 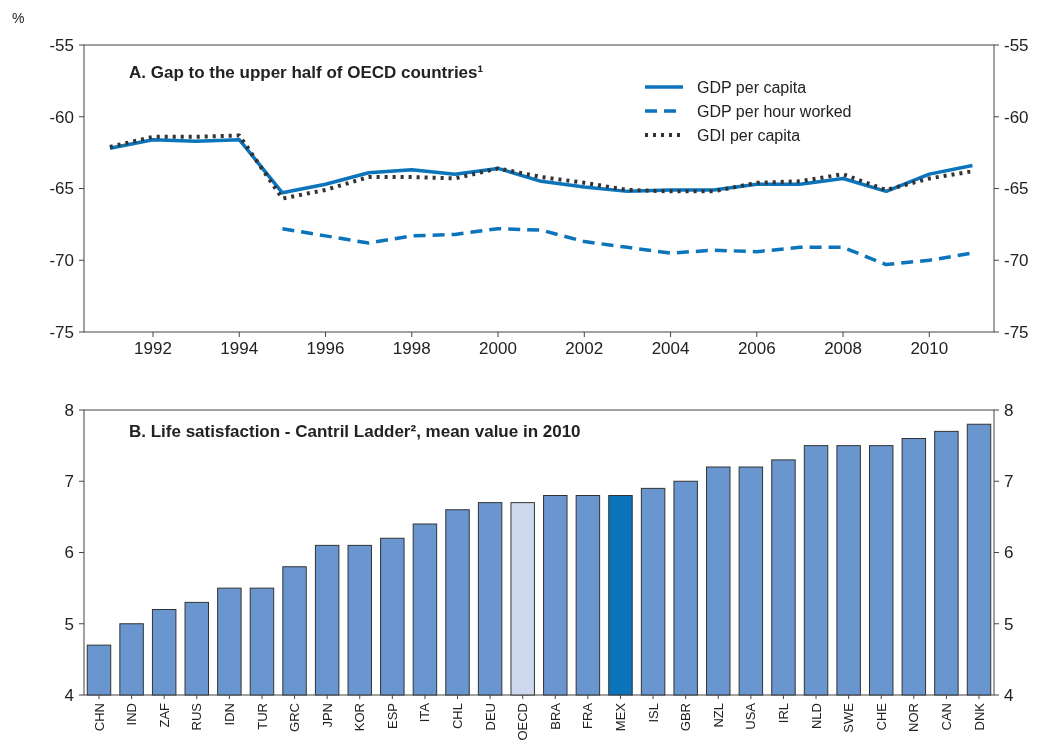 What do you see at coordinates (1009, 410) in the screenshot?
I see `y2-tick-label: 8` at bounding box center [1009, 410].